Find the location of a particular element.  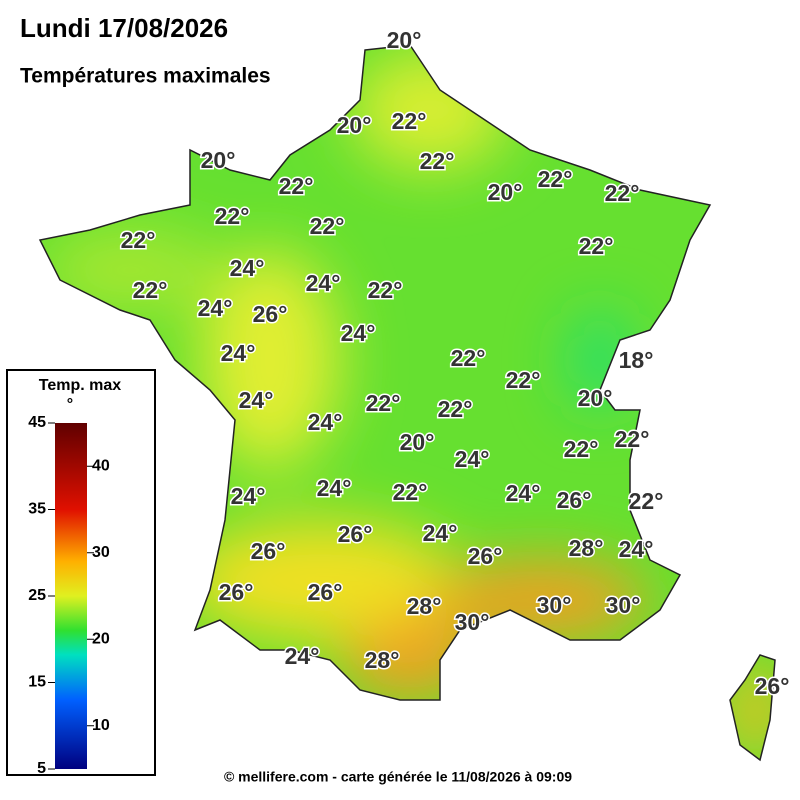

color-bar is located at coordinates (71, 596).